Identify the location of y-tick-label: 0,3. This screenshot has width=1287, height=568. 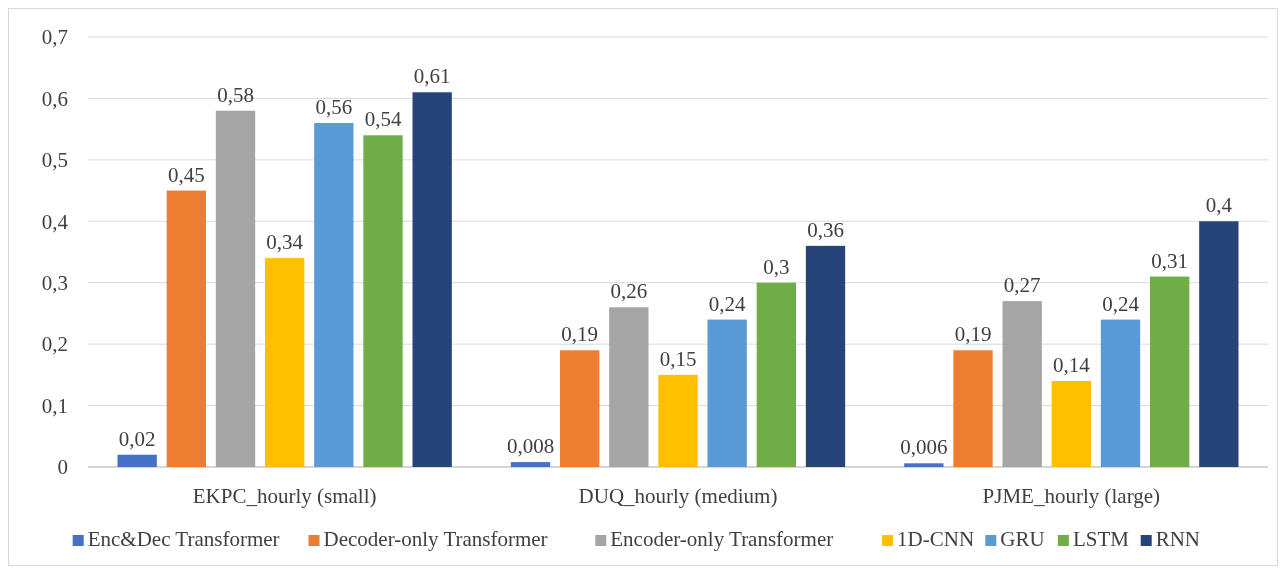
(54, 283).